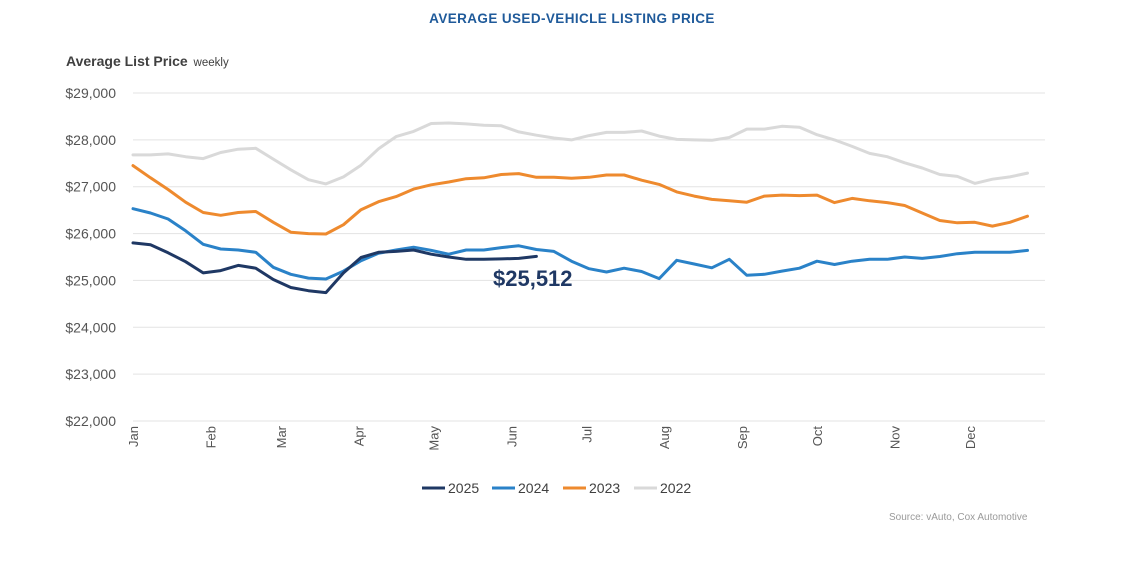 The width and height of the screenshot is (1144, 563). Describe the element at coordinates (580, 200) in the screenshot. I see `series-line-2023` at that location.